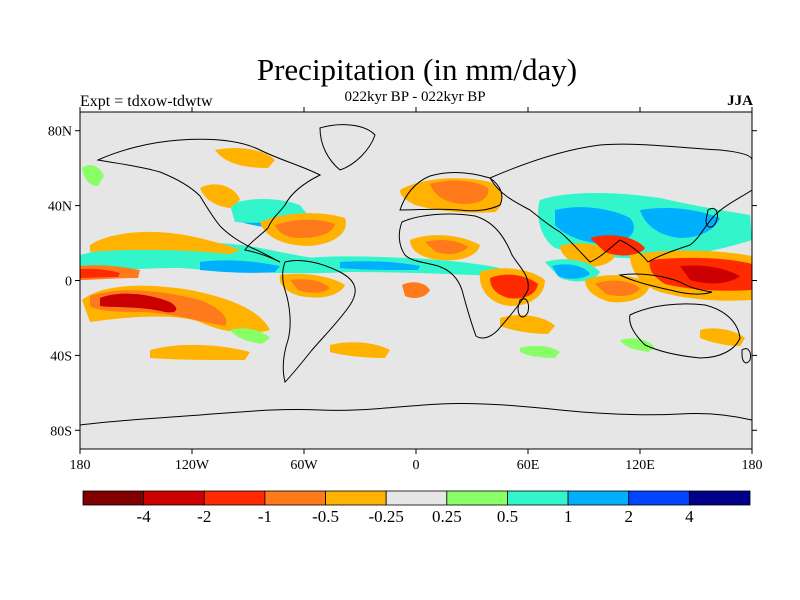 The width and height of the screenshot is (800, 600). Describe the element at coordinates (528, 465) in the screenshot. I see `lon-tick-label: 60E` at that location.